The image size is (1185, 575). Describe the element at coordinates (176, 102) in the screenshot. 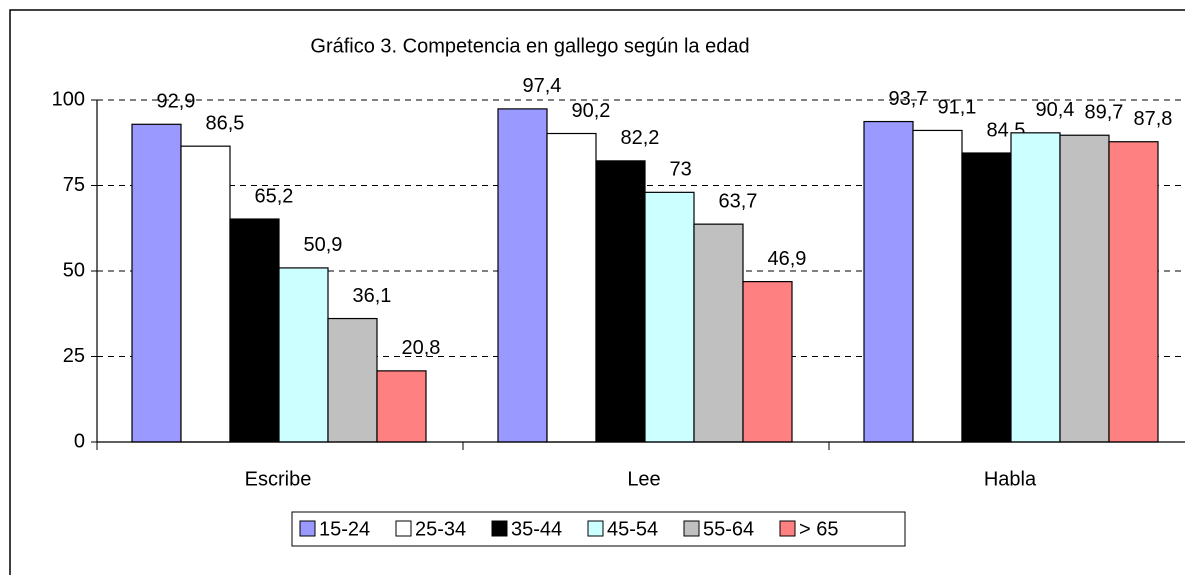

I see `value-label: 92,9` at that location.